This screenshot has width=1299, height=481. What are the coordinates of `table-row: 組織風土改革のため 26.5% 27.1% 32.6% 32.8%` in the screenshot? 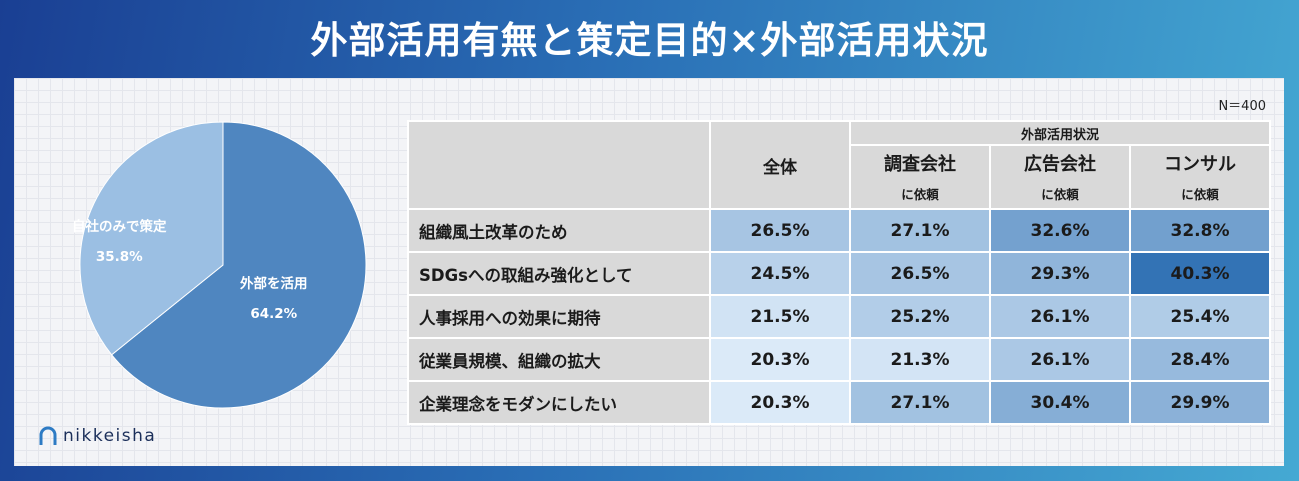 It's located at (839, 230).